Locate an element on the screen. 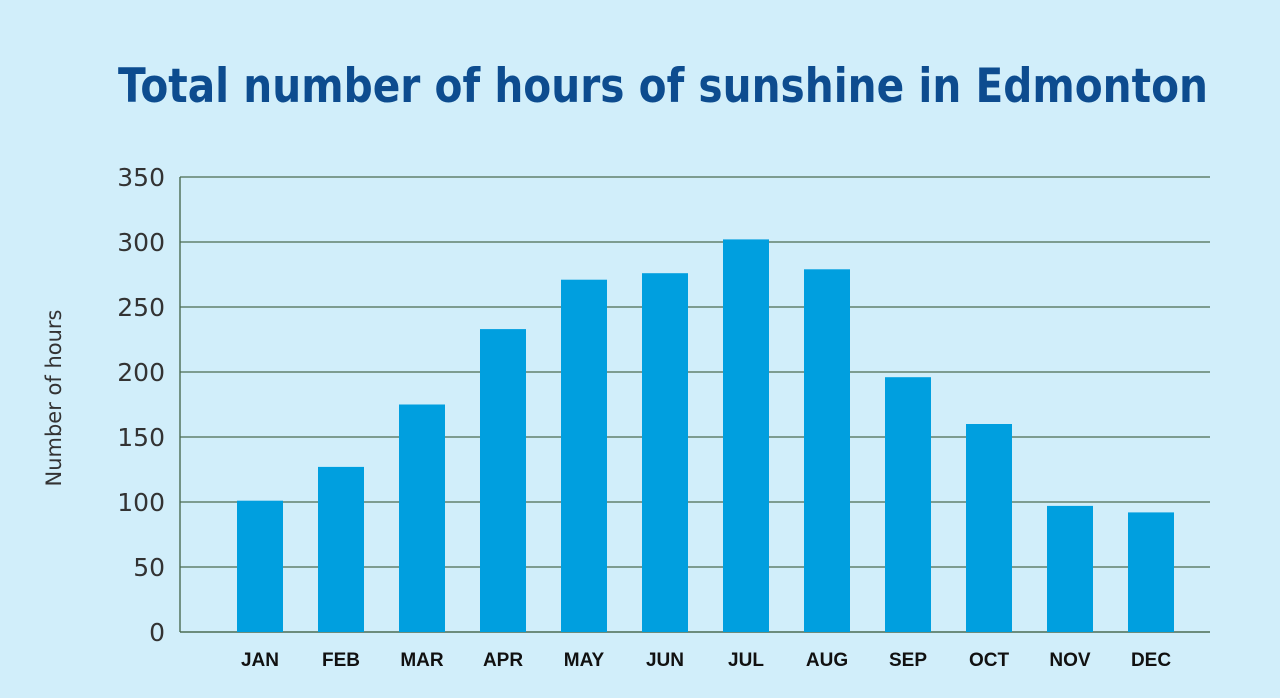  bar-nov is located at coordinates (1070, 568).